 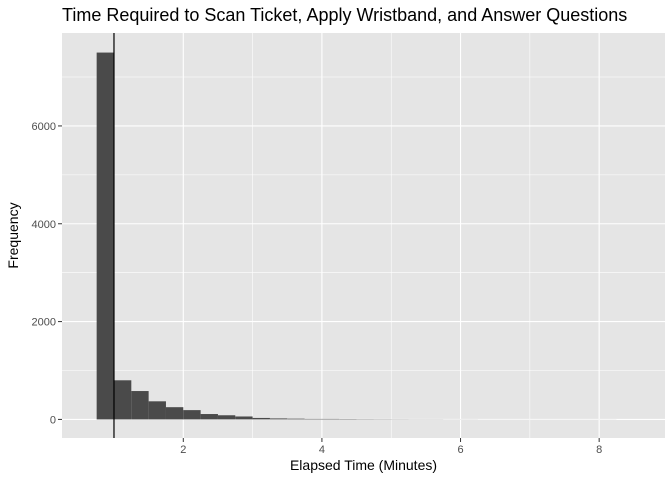 I want to click on y-axis-title: Frequency, so click(x=13, y=235).